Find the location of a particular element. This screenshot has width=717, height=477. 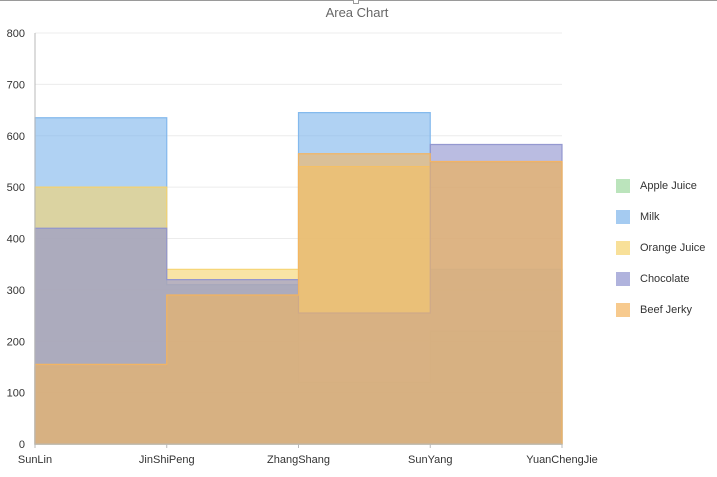

x-tick-label: SunYang is located at coordinates (430, 460).